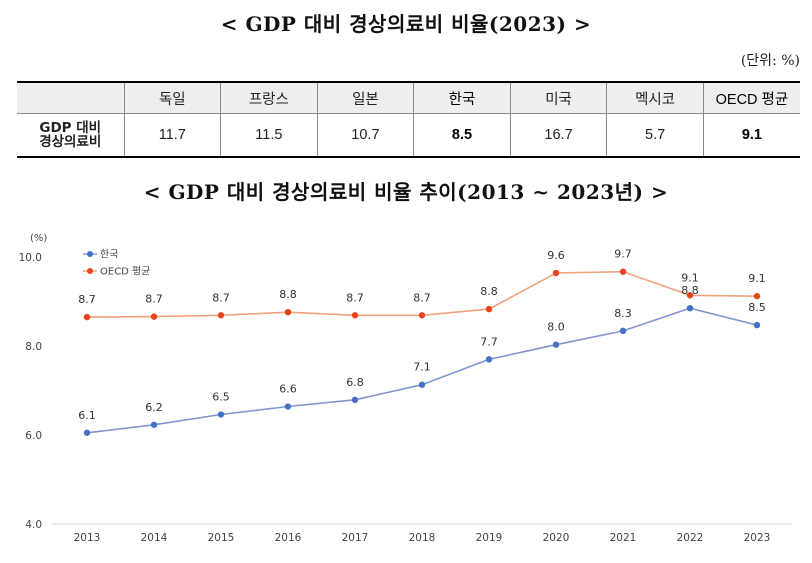 The height and width of the screenshot is (563, 812). What do you see at coordinates (33, 525) in the screenshot?
I see `y-tick-label: 4.0` at bounding box center [33, 525].